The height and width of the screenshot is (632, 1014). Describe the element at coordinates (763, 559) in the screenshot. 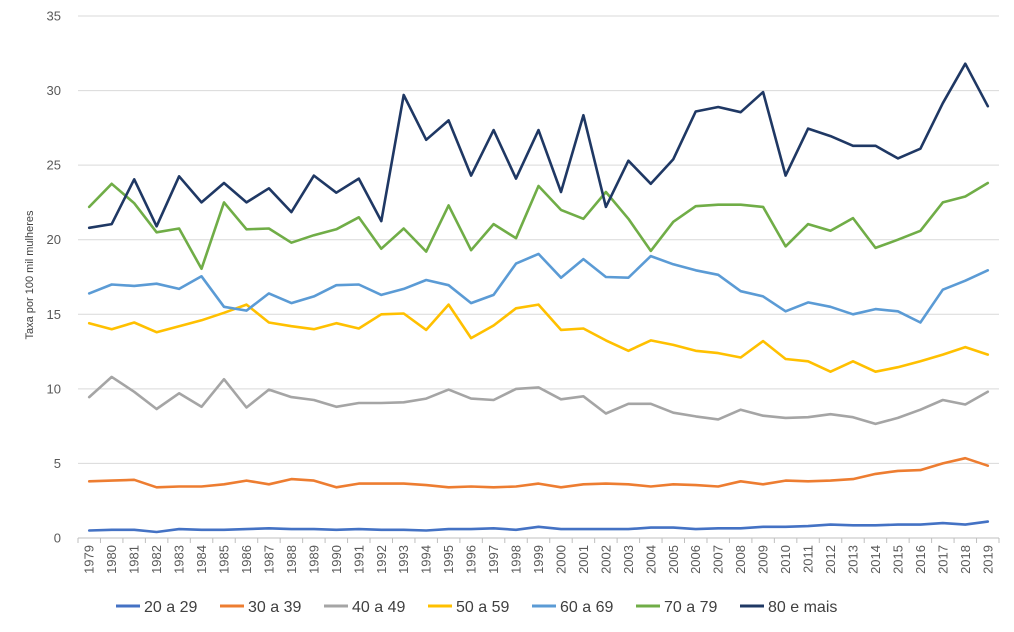

I see `x-tick-label: 2009` at that location.